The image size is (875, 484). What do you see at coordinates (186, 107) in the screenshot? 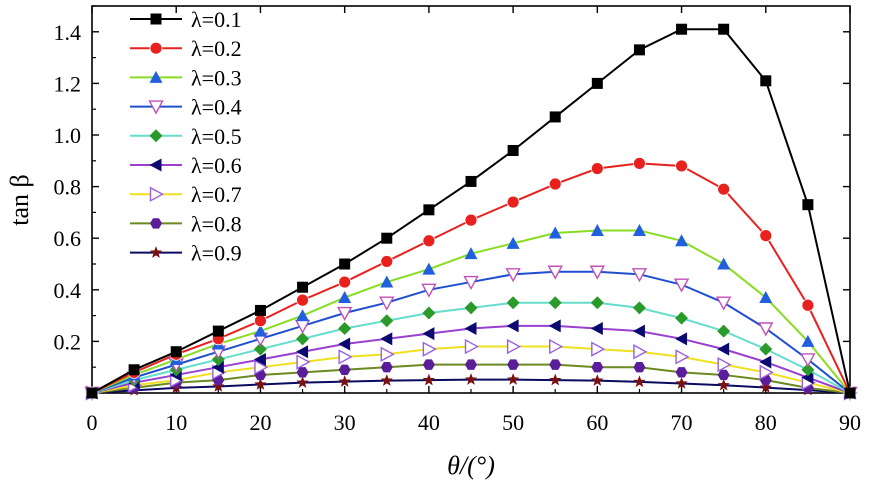
I see `legend-entry: λ=0.4` at bounding box center [186, 107].